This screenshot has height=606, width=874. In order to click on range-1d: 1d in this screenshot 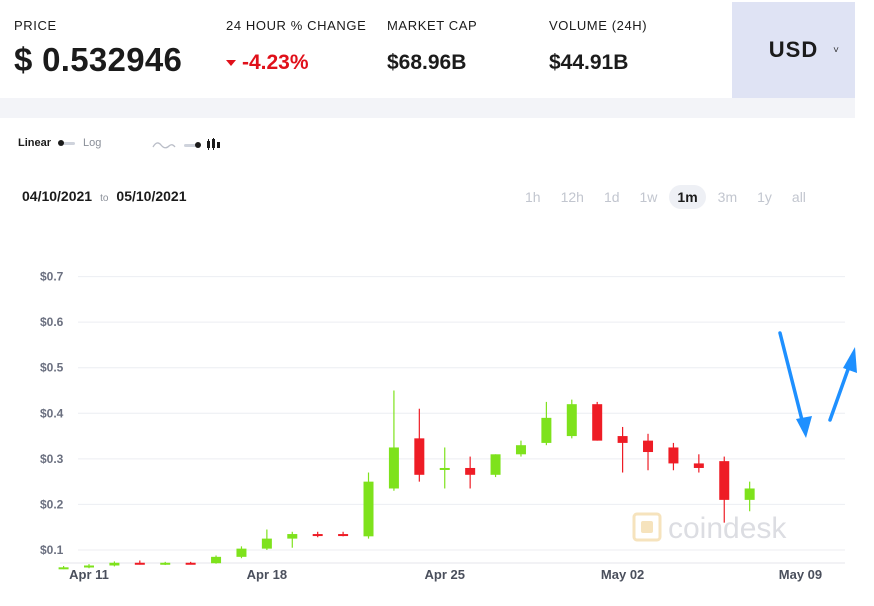, I will do `click(611, 197)`.